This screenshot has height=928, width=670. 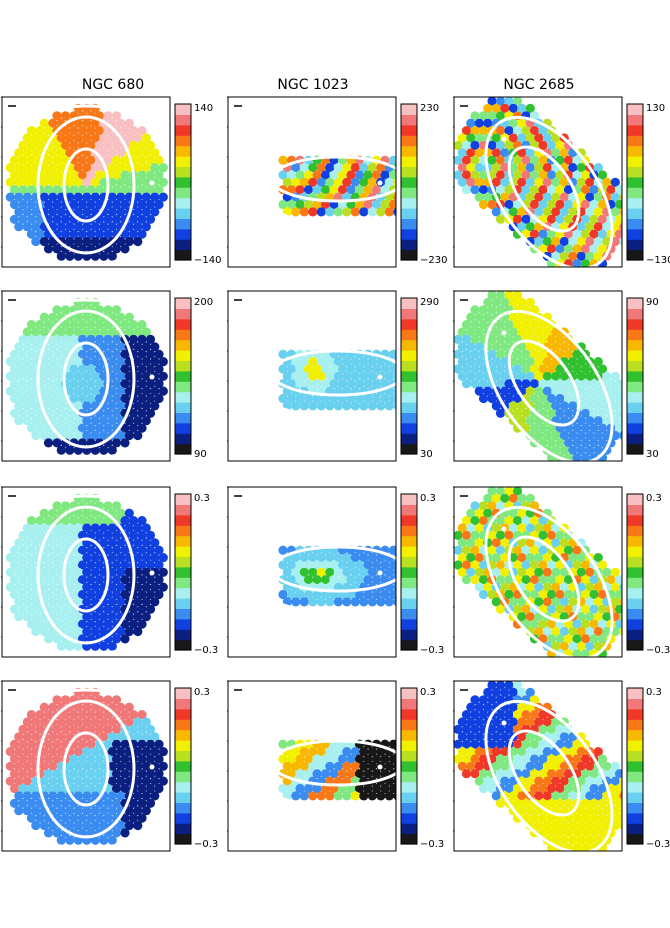 What do you see at coordinates (86, 575) in the screenshot?
I see `isophote-ellipse` at bounding box center [86, 575].